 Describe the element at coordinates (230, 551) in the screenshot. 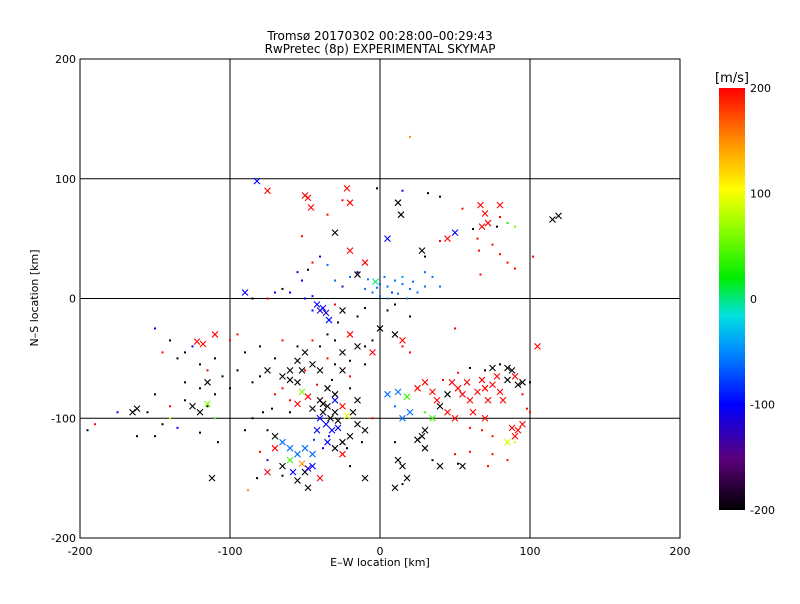

I see `x-tick-label: -100` at that location.